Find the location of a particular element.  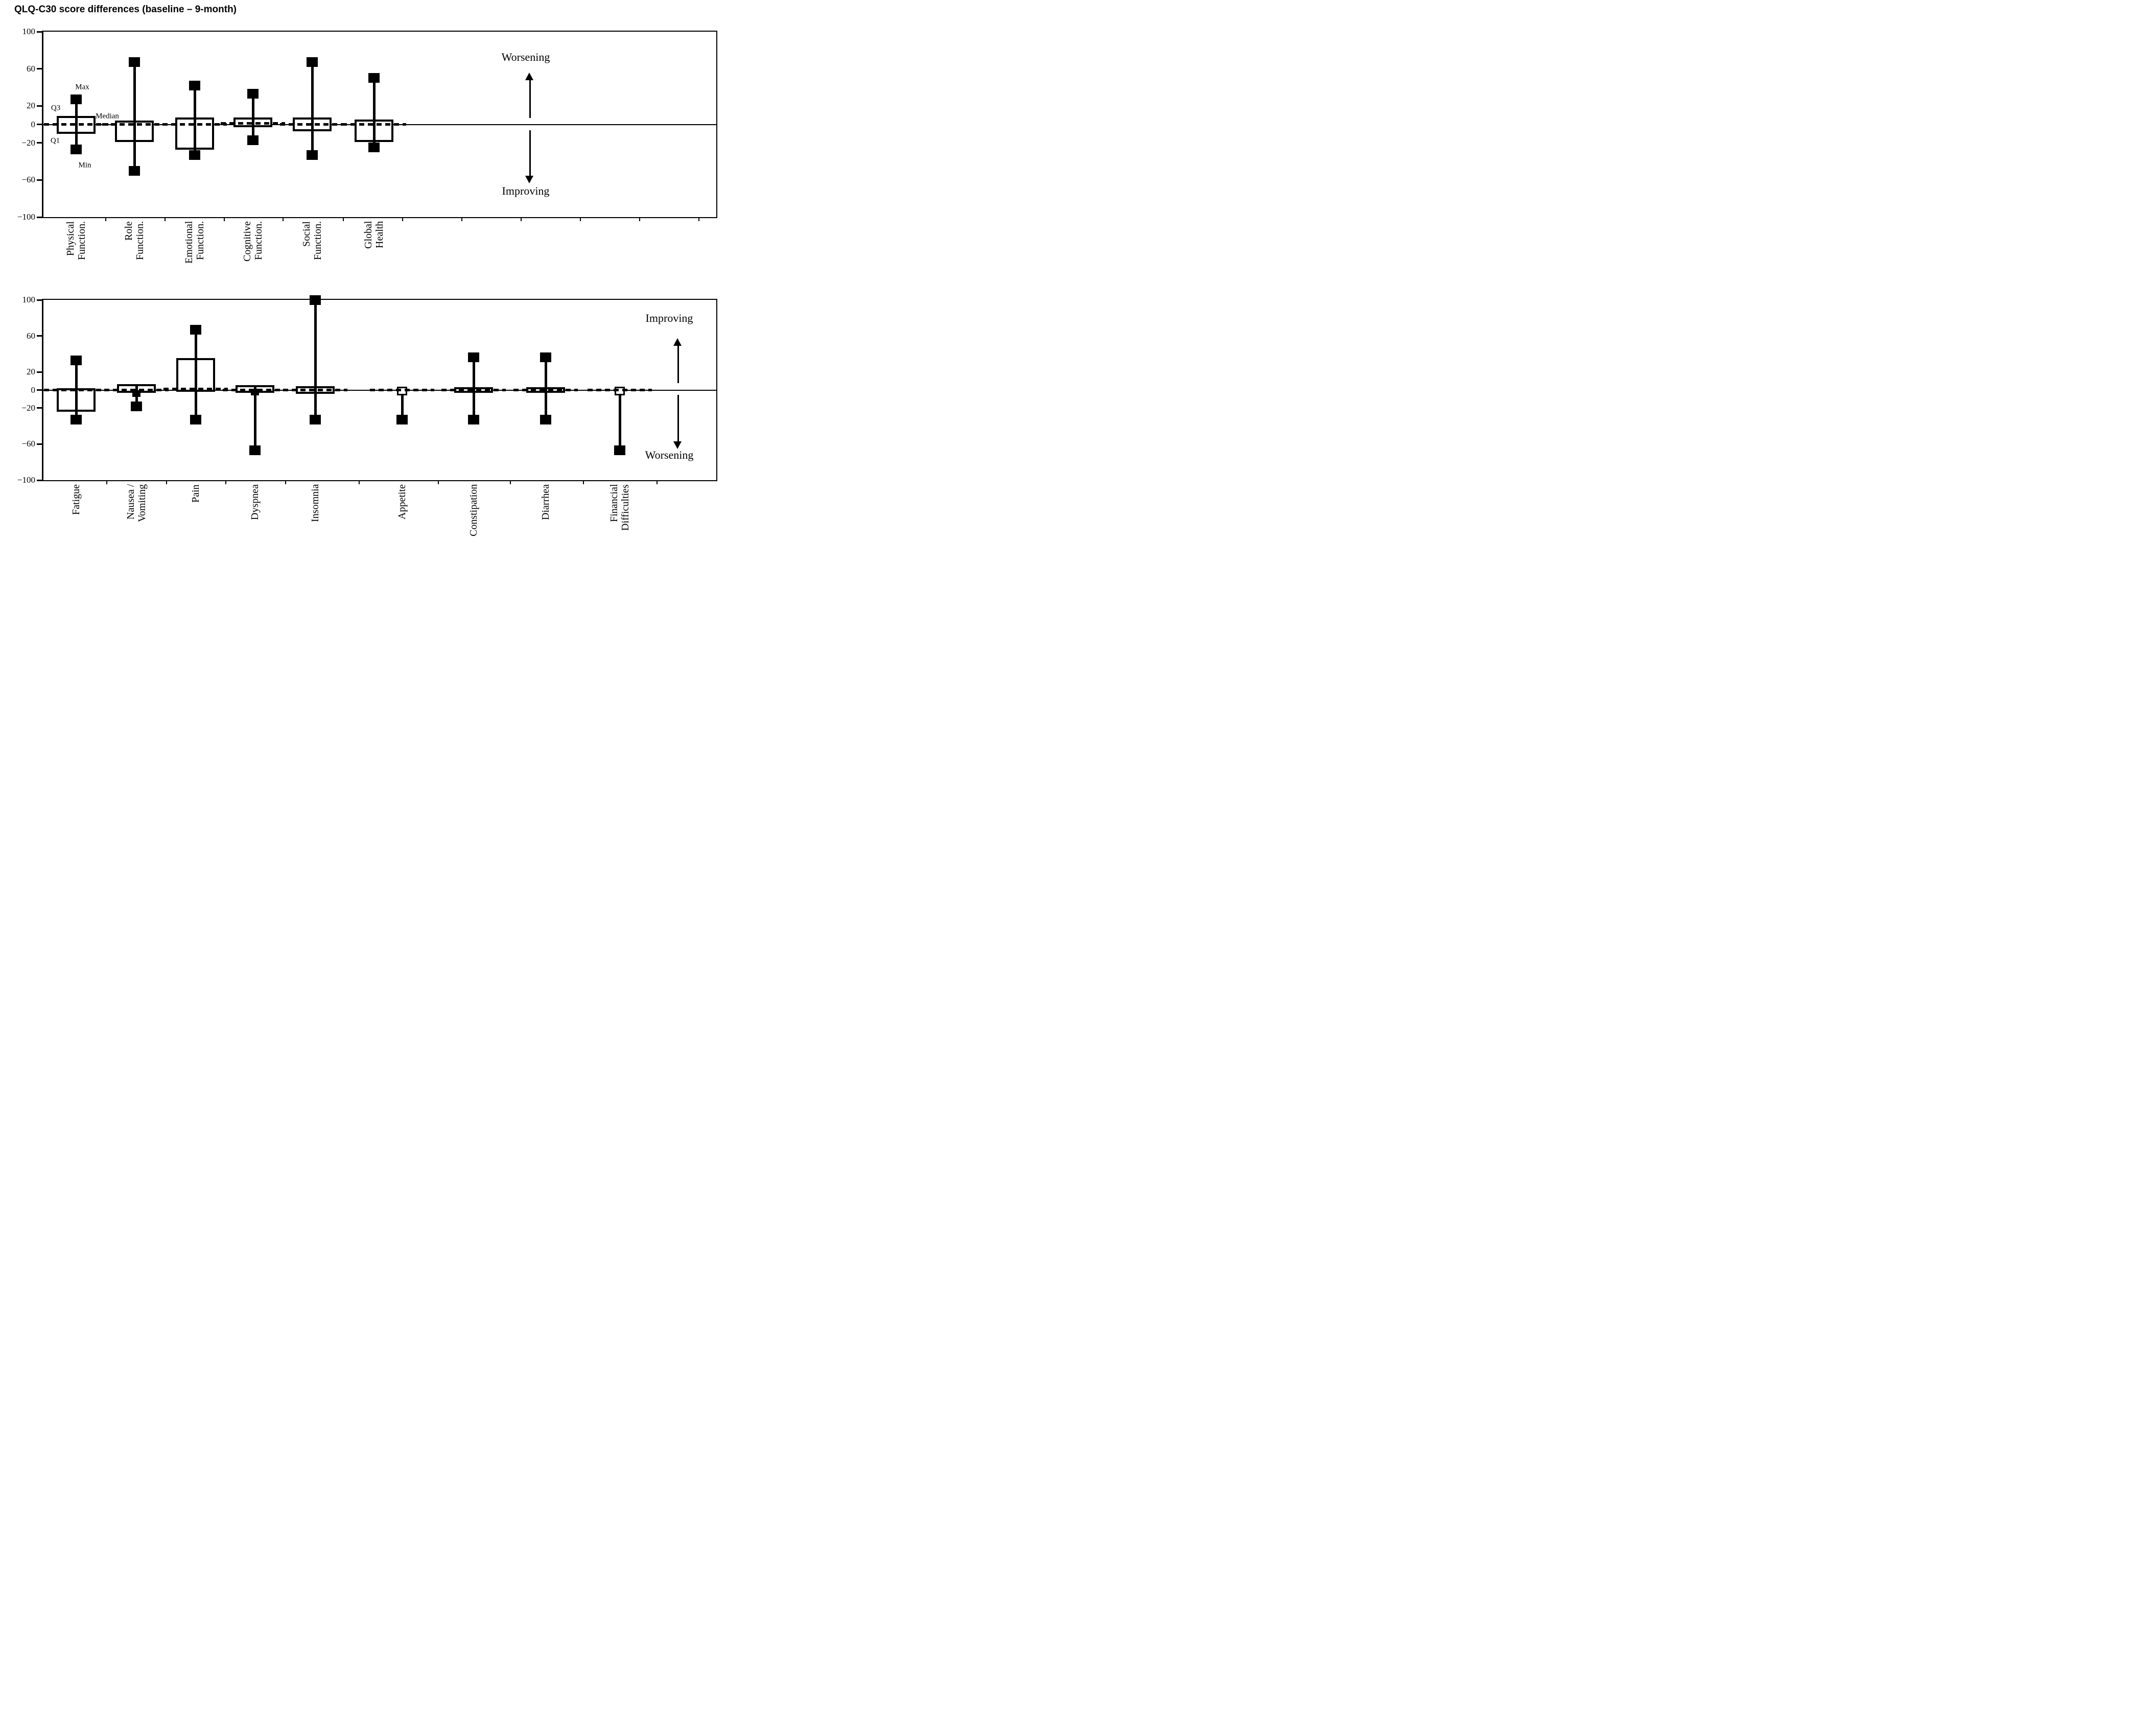

down-arrow-line is located at coordinates (530, 153).